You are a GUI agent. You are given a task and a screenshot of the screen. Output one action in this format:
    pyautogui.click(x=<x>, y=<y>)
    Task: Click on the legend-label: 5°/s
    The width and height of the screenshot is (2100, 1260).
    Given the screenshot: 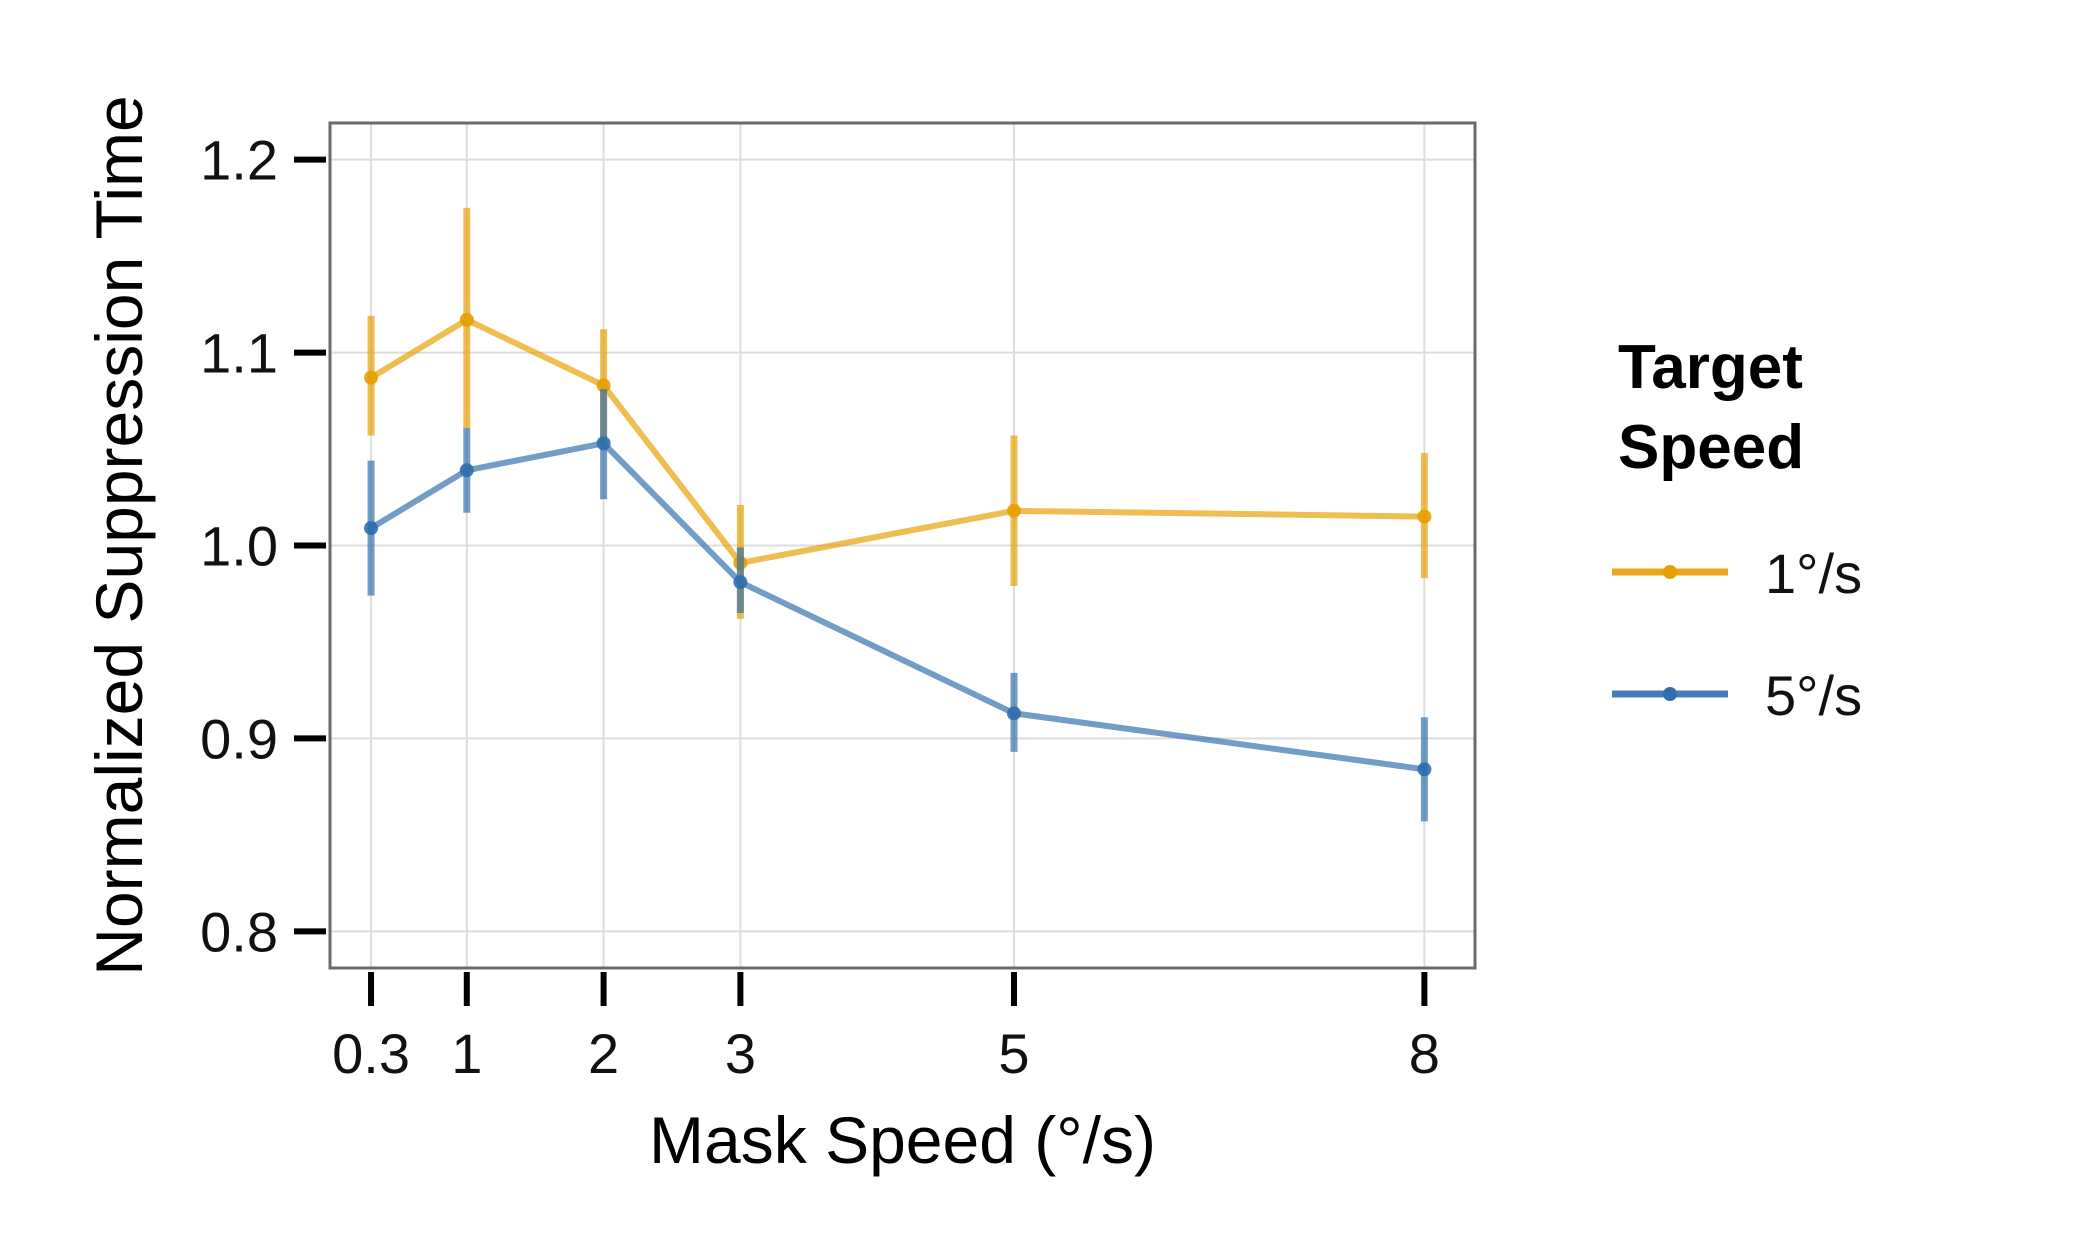 What is the action you would take?
    pyautogui.click(x=1813, y=695)
    